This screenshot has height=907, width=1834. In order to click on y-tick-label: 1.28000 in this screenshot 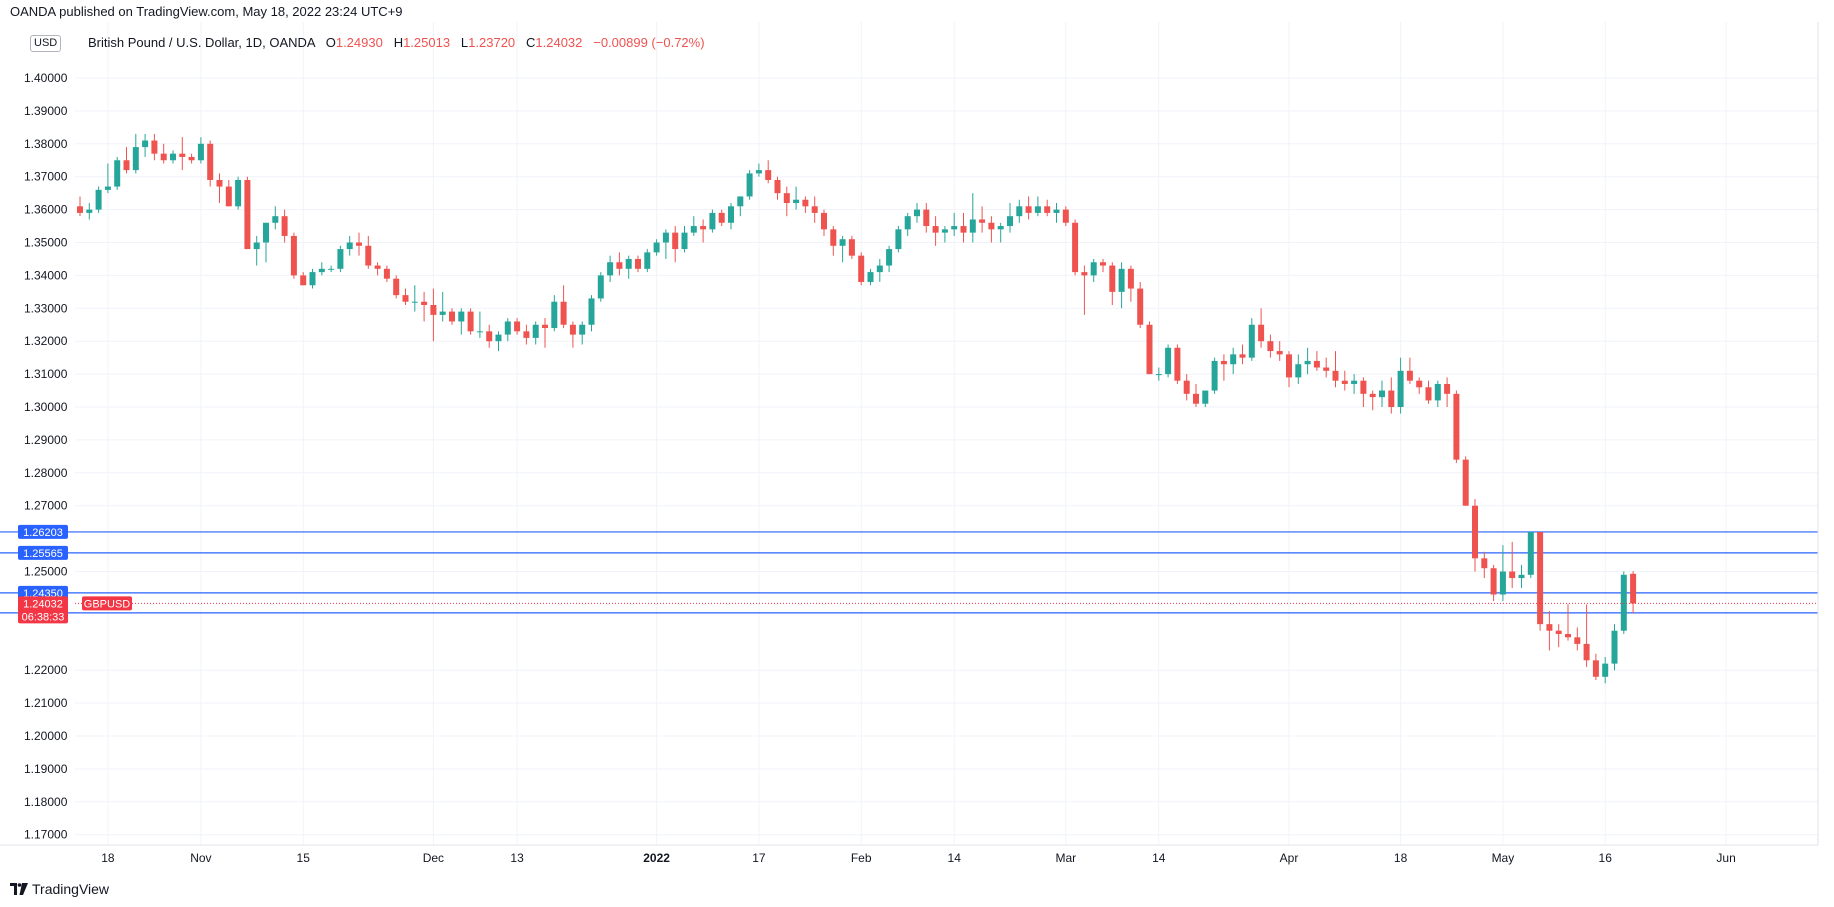, I will do `click(46, 473)`.